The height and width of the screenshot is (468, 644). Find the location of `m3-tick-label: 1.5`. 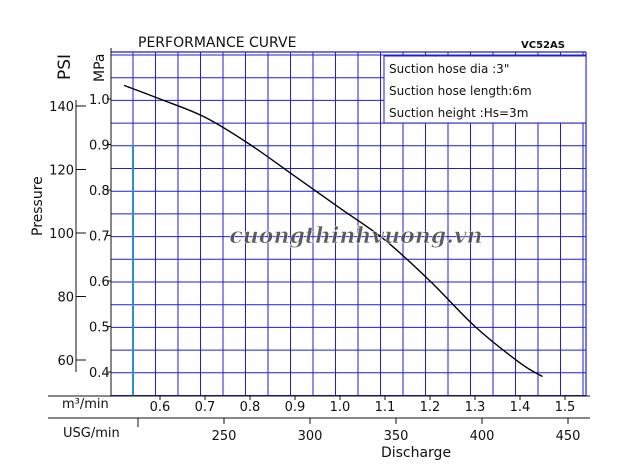

m3-tick-label: 1.5 is located at coordinates (565, 407).